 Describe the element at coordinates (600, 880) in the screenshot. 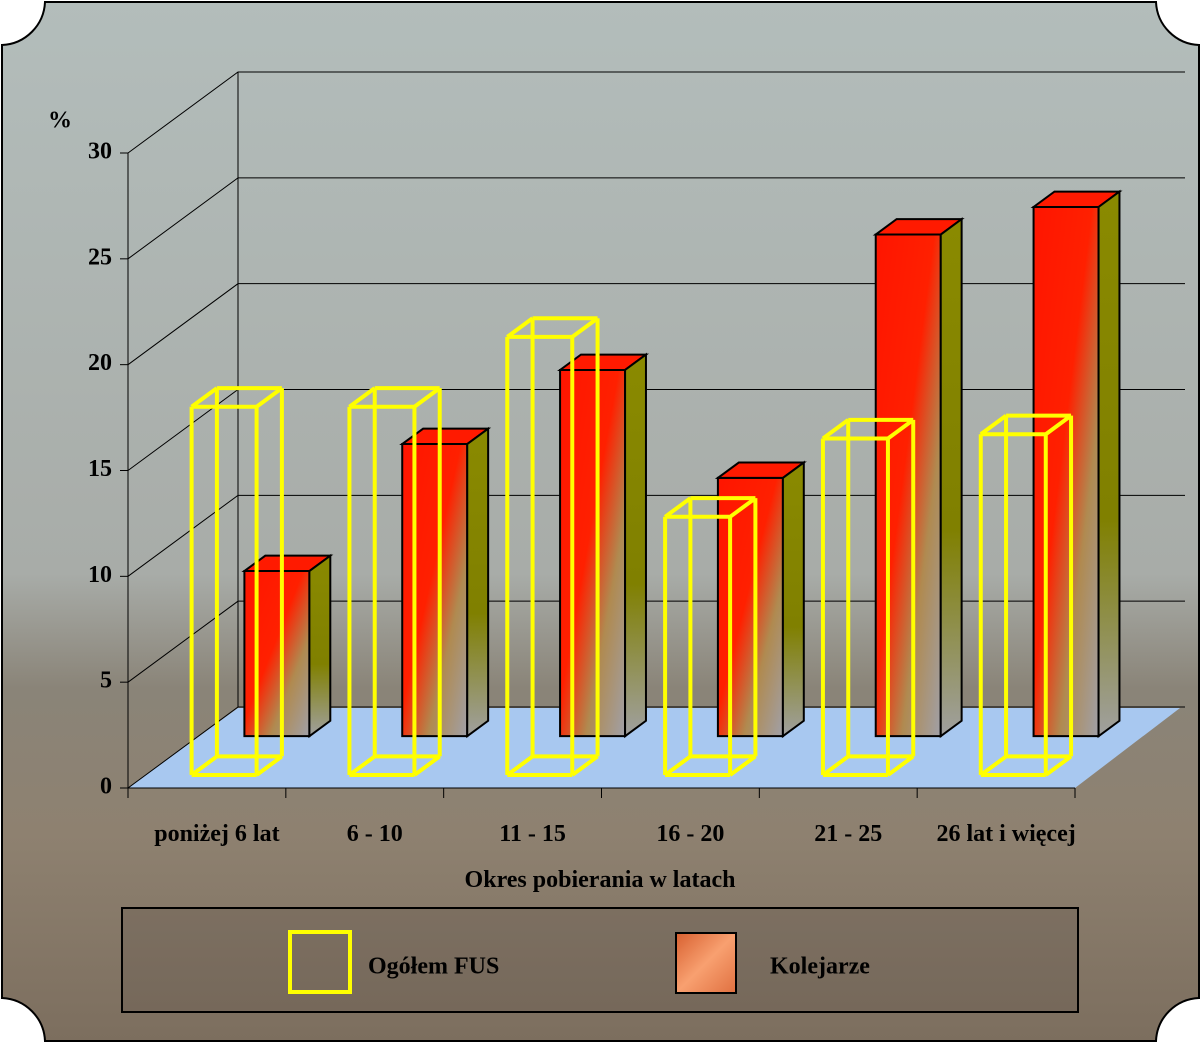

I see `x-axis-label: Okres pobierania w latach` at that location.